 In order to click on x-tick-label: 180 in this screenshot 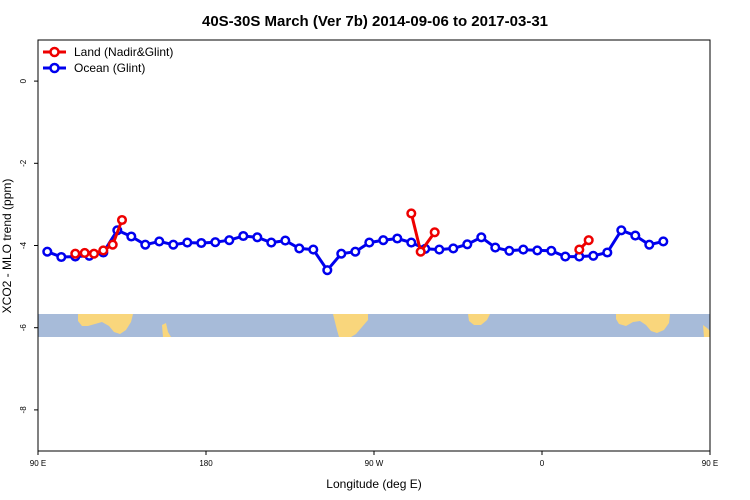, I will do `click(206, 463)`.